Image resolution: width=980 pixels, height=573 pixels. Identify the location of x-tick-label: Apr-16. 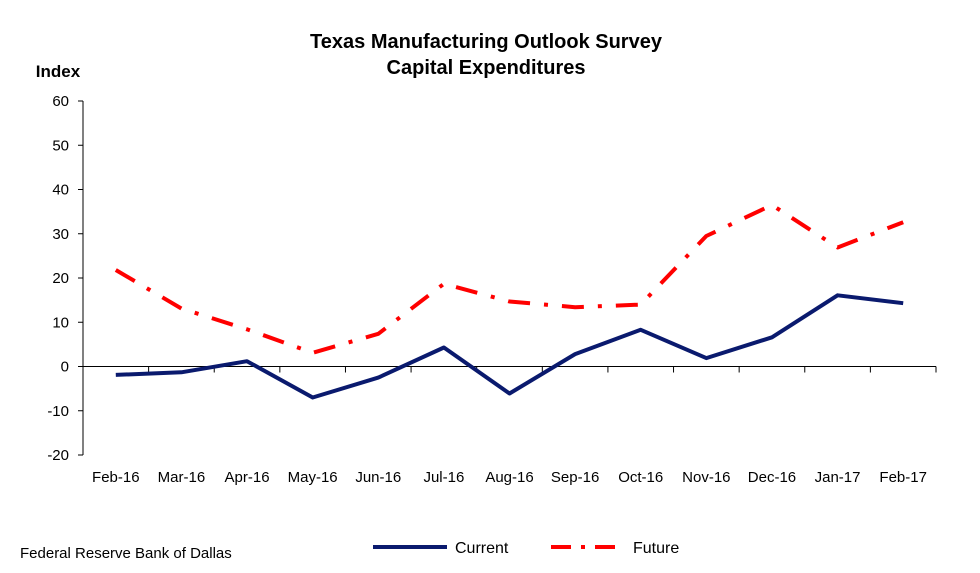
(247, 477).